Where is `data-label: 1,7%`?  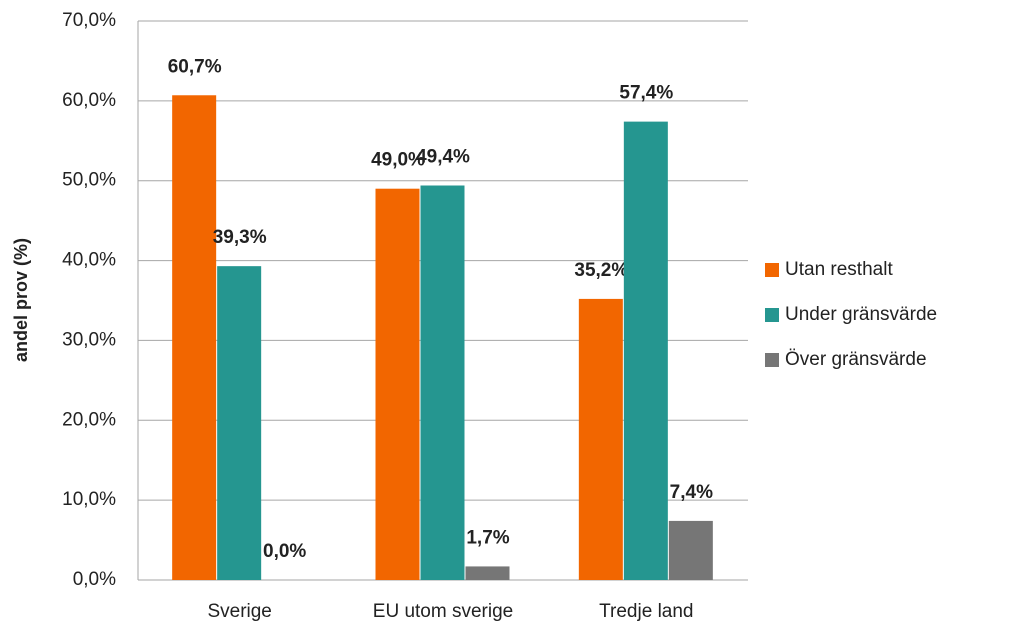 data-label: 1,7% is located at coordinates (487, 537).